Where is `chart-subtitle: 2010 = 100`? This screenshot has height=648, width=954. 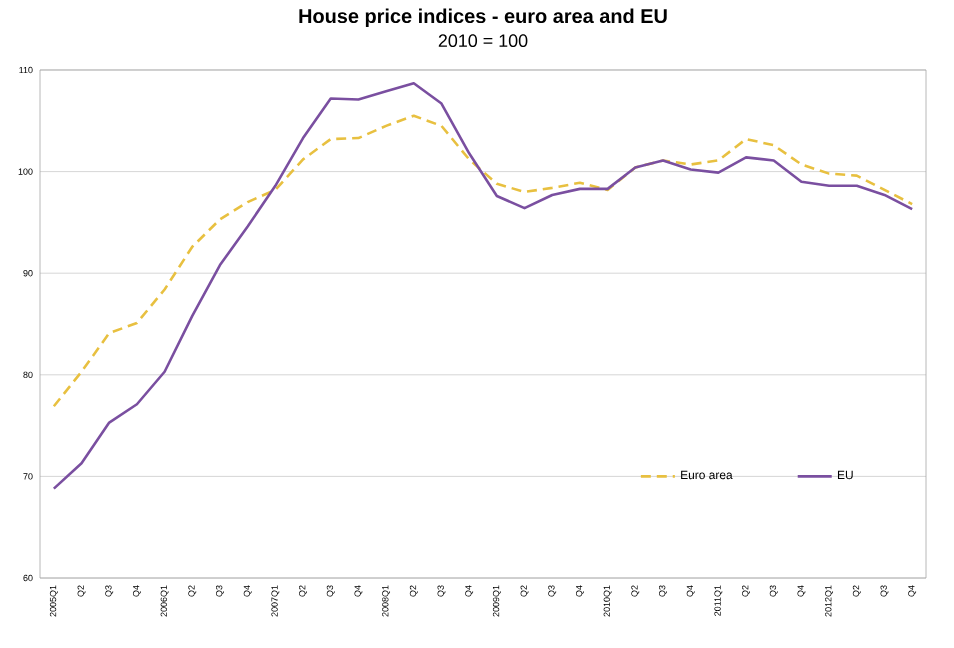
chart-subtitle: 2010 = 100 is located at coordinates (483, 41).